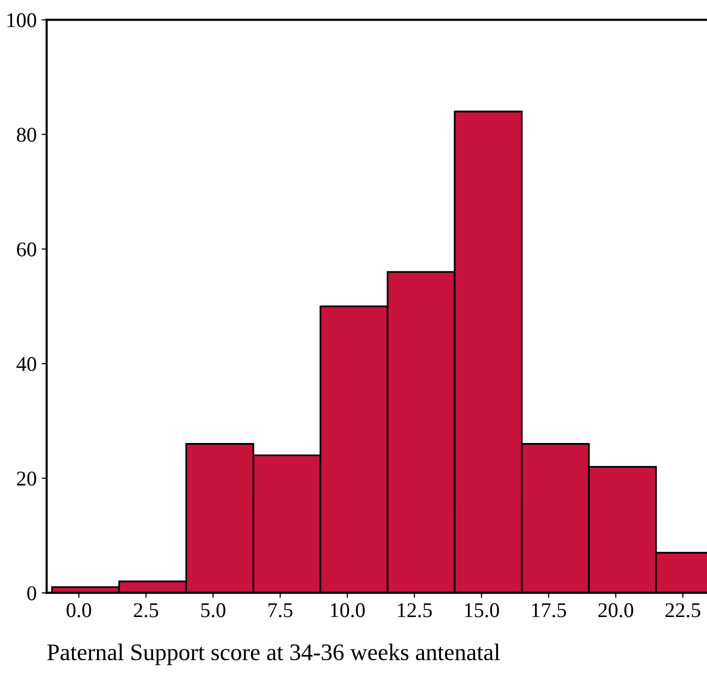 This screenshot has height=683, width=707. I want to click on y-tick-label: 100, so click(22, 20).